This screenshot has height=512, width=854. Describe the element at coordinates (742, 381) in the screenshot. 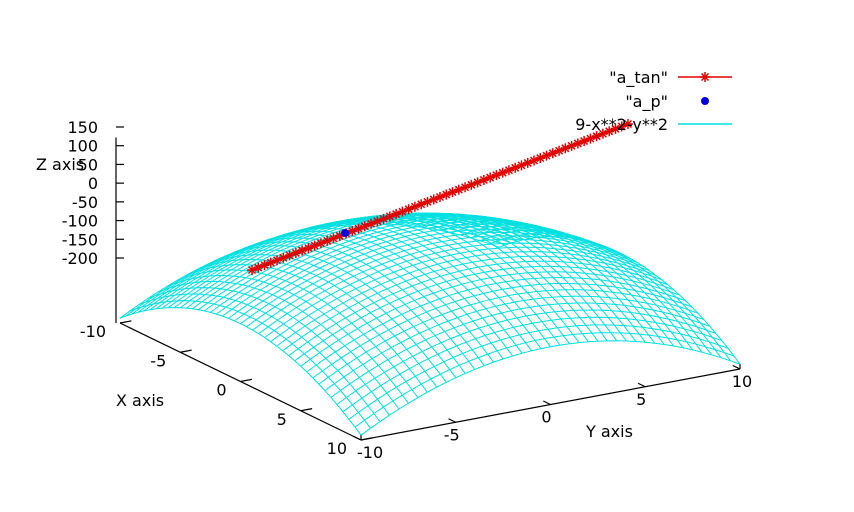

I see `y-tick-label: 10` at that location.